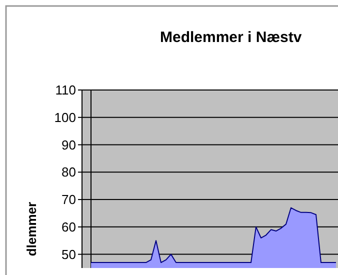  What do you see at coordinates (31, 229) in the screenshot?
I see `y-axis-title: dlemmer` at bounding box center [31, 229].